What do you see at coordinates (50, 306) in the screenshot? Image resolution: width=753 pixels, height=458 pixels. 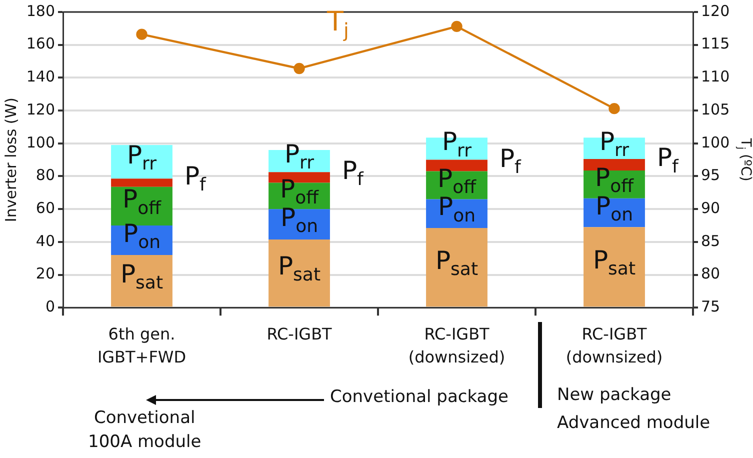 I see `y-tick-label: 0` at bounding box center [50, 306].